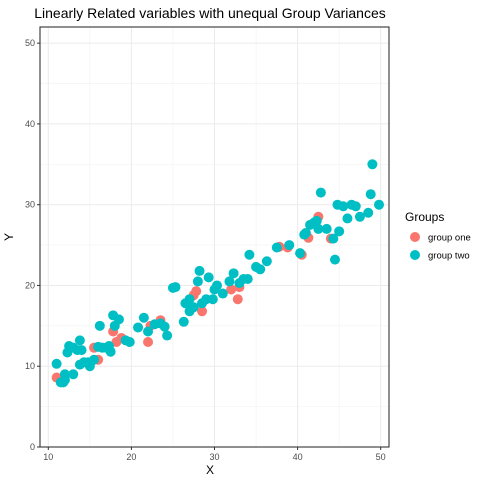  What do you see at coordinates (381, 457) in the screenshot?
I see `x-tick-label: 50` at bounding box center [381, 457].